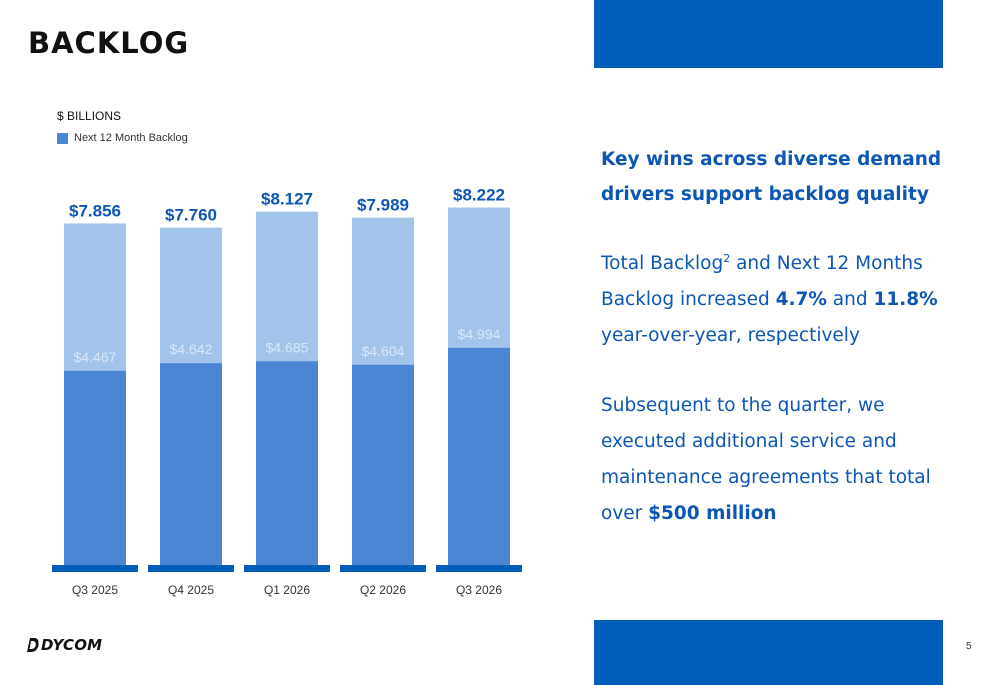 The width and height of the screenshot is (1000, 685). I want to click on x-axis-tick-label: Q3 2026, so click(479, 590).